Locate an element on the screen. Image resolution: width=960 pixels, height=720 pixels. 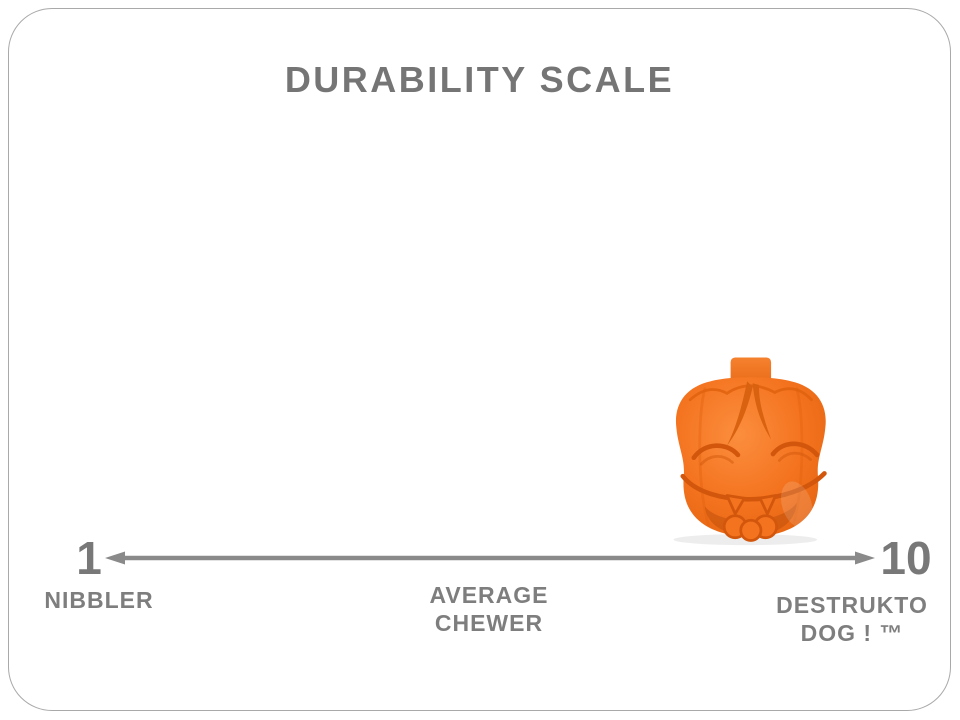
scale-mid-label-line2: CHEWER is located at coordinates (489, 623).